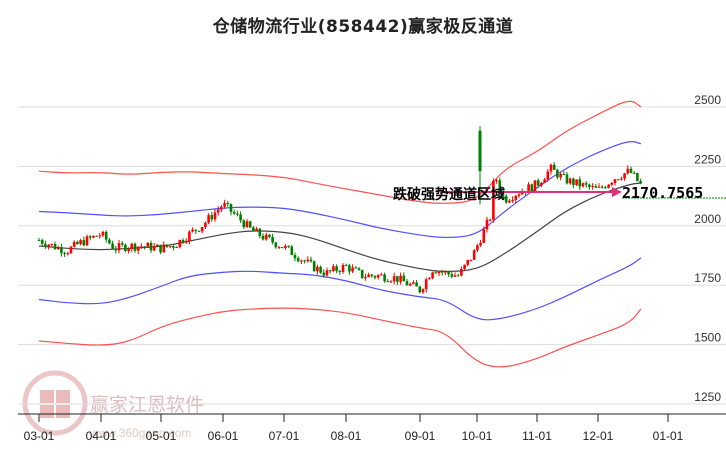 This screenshot has height=450, width=726. What do you see at coordinates (284, 436) in the screenshot?
I see `x-tick-label: 07-01` at bounding box center [284, 436].